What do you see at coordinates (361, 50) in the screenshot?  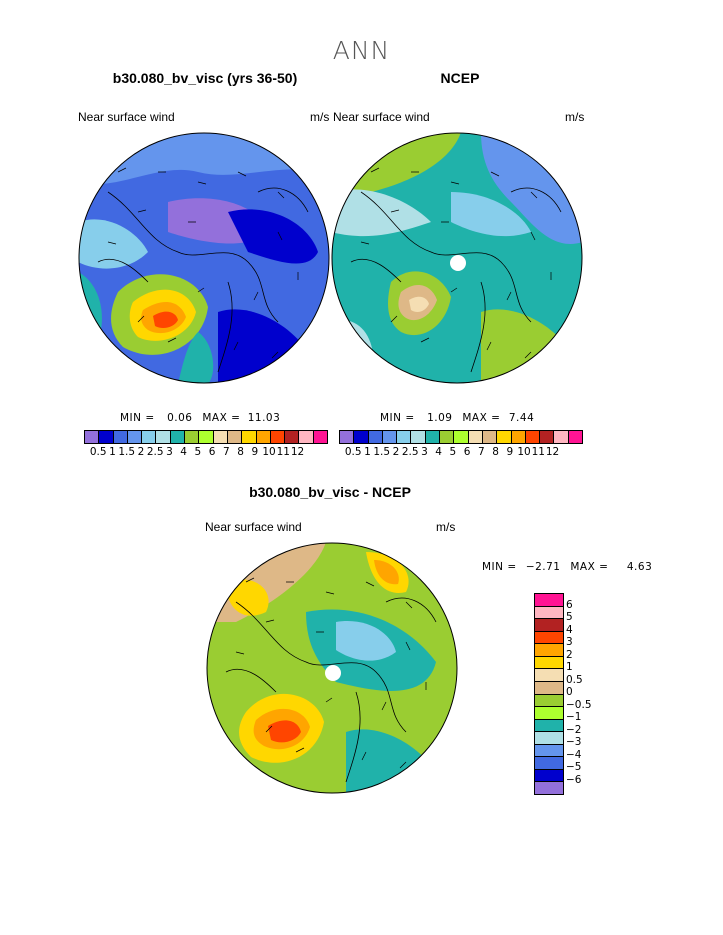 I see `page-title: ANN` at bounding box center [361, 50].